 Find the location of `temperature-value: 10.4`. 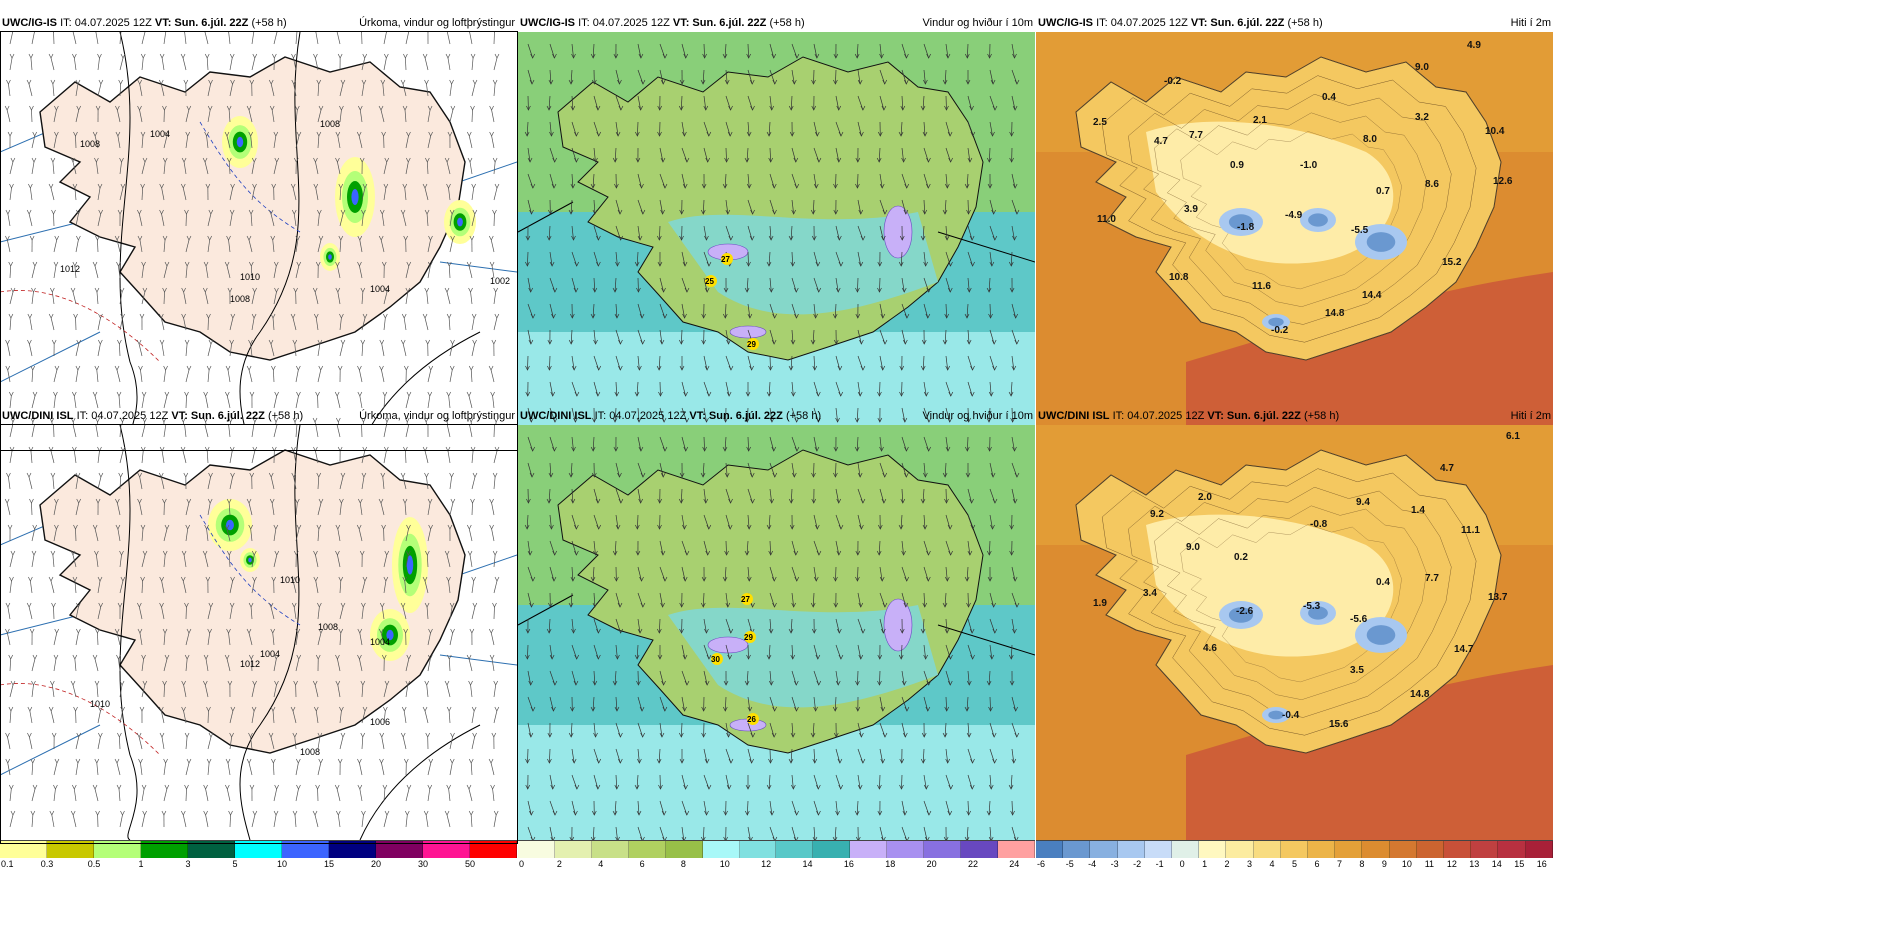

temperature-value: 10.4 is located at coordinates (1495, 131).